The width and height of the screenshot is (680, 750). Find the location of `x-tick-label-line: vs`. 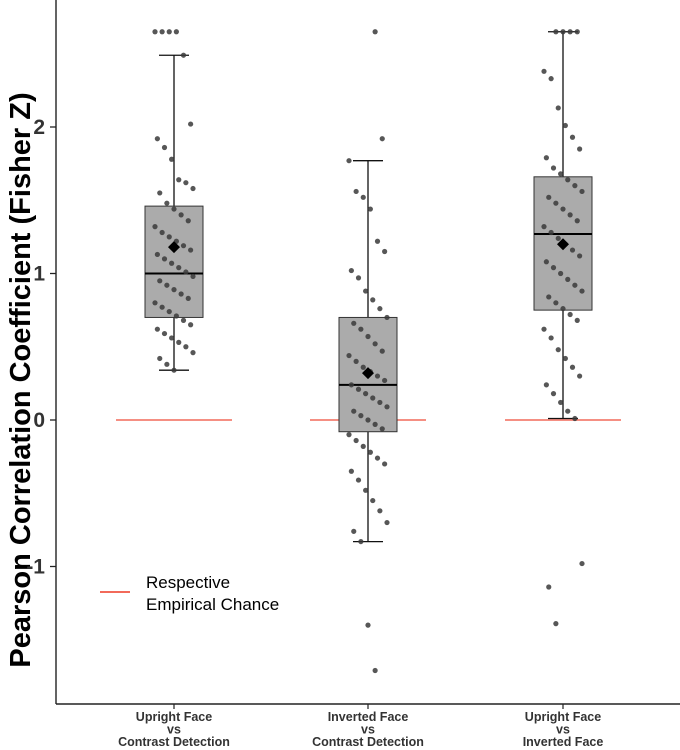

x-tick-label-line: vs is located at coordinates (563, 730).